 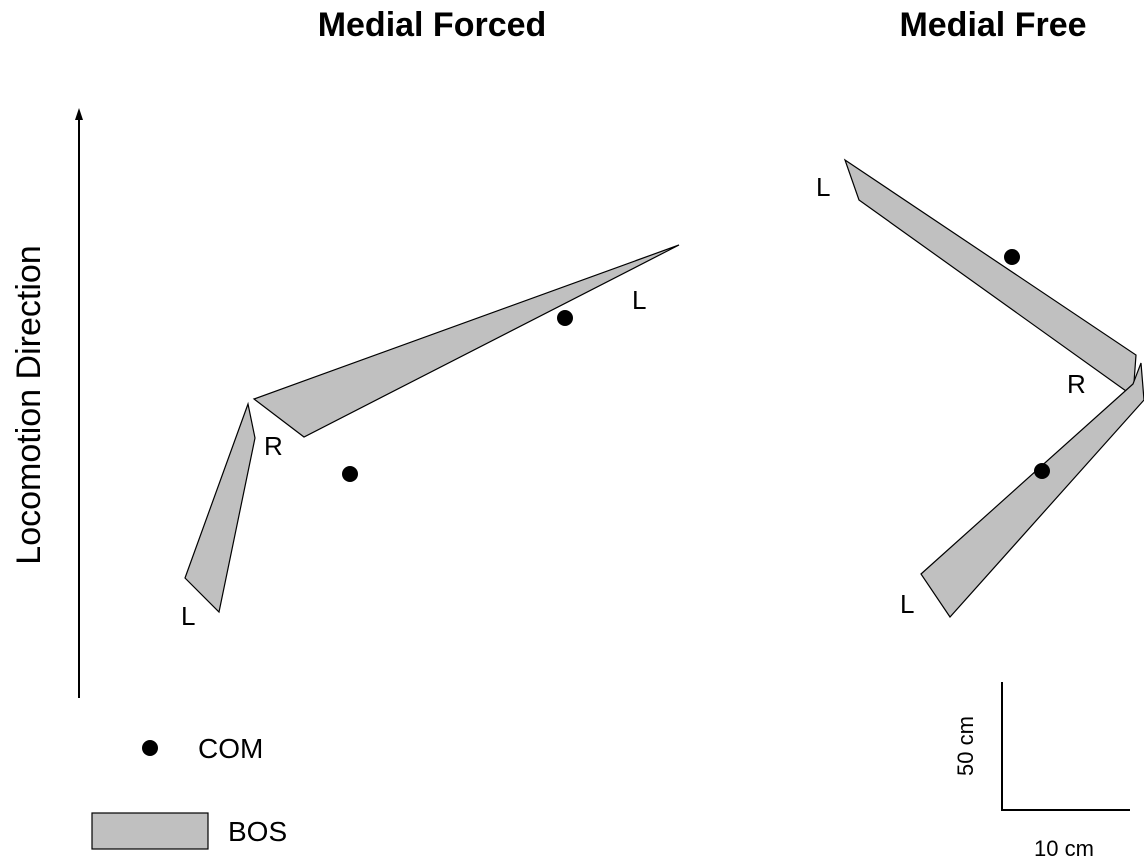 I want to click on scale-horizontal-label: 10 cm, so click(x=1064, y=848).